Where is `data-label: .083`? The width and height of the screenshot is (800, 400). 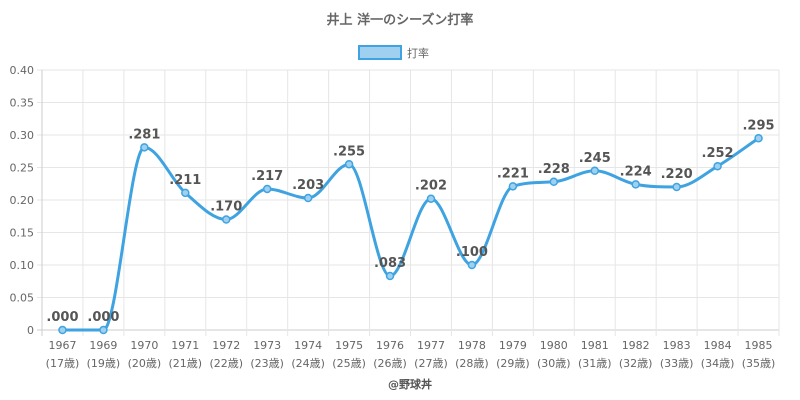
data-label: .083 is located at coordinates (390, 263).